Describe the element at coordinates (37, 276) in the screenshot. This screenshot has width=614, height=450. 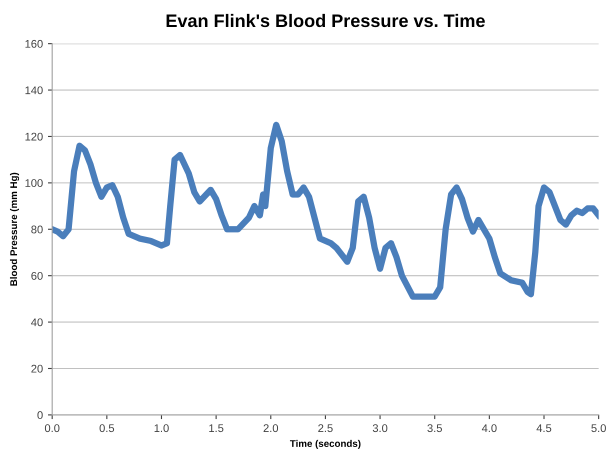
I see `y-tick-label: 60` at that location.